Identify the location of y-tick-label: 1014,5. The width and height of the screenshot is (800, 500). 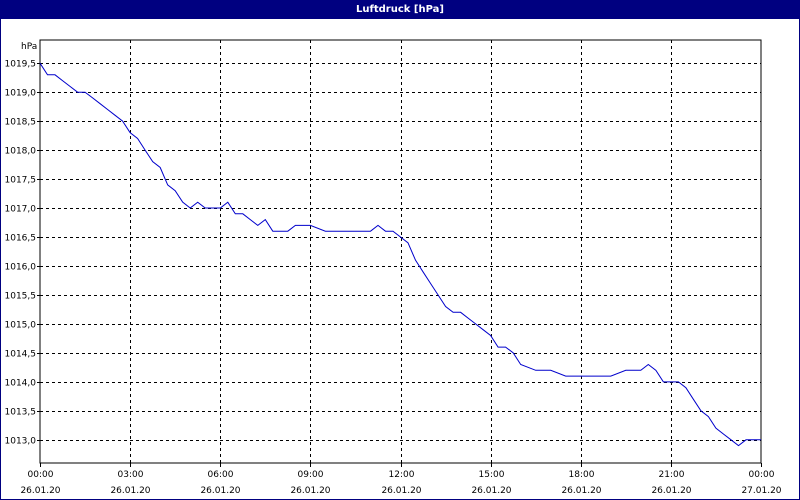
(21, 355).